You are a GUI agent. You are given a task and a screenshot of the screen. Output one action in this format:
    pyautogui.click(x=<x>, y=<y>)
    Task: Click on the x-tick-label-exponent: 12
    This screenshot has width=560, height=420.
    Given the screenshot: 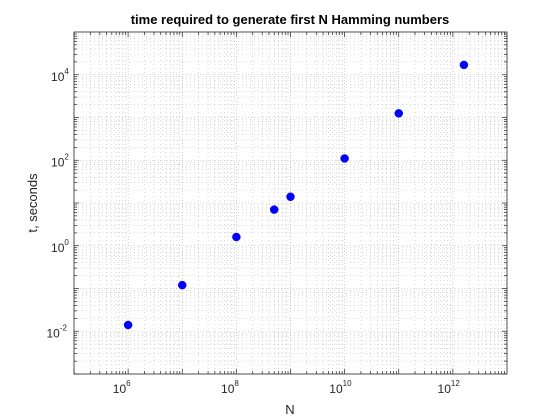 What is the action you would take?
    pyautogui.click(x=455, y=383)
    